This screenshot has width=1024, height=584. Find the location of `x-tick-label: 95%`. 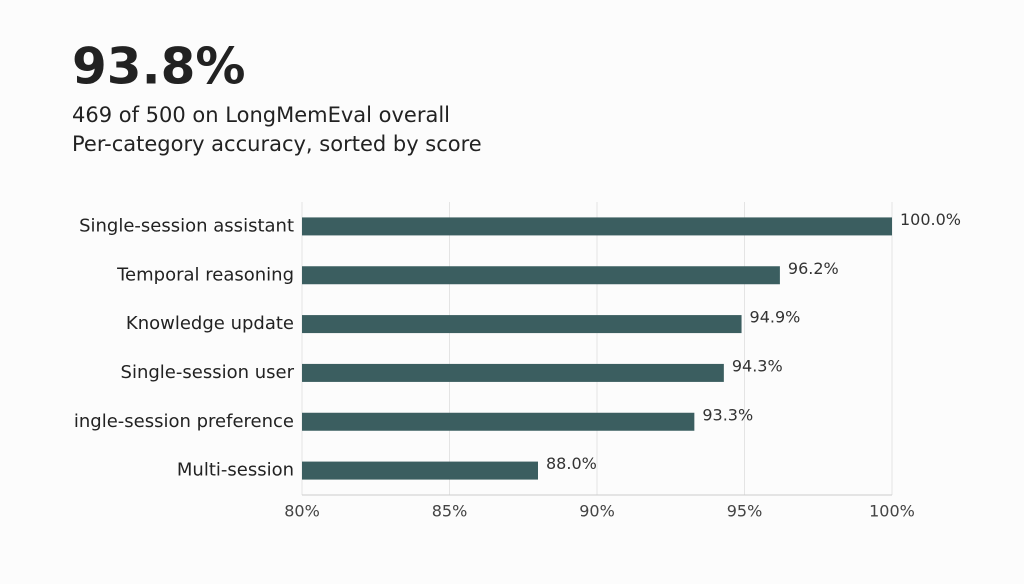

x-tick-label: 95% is located at coordinates (745, 511).